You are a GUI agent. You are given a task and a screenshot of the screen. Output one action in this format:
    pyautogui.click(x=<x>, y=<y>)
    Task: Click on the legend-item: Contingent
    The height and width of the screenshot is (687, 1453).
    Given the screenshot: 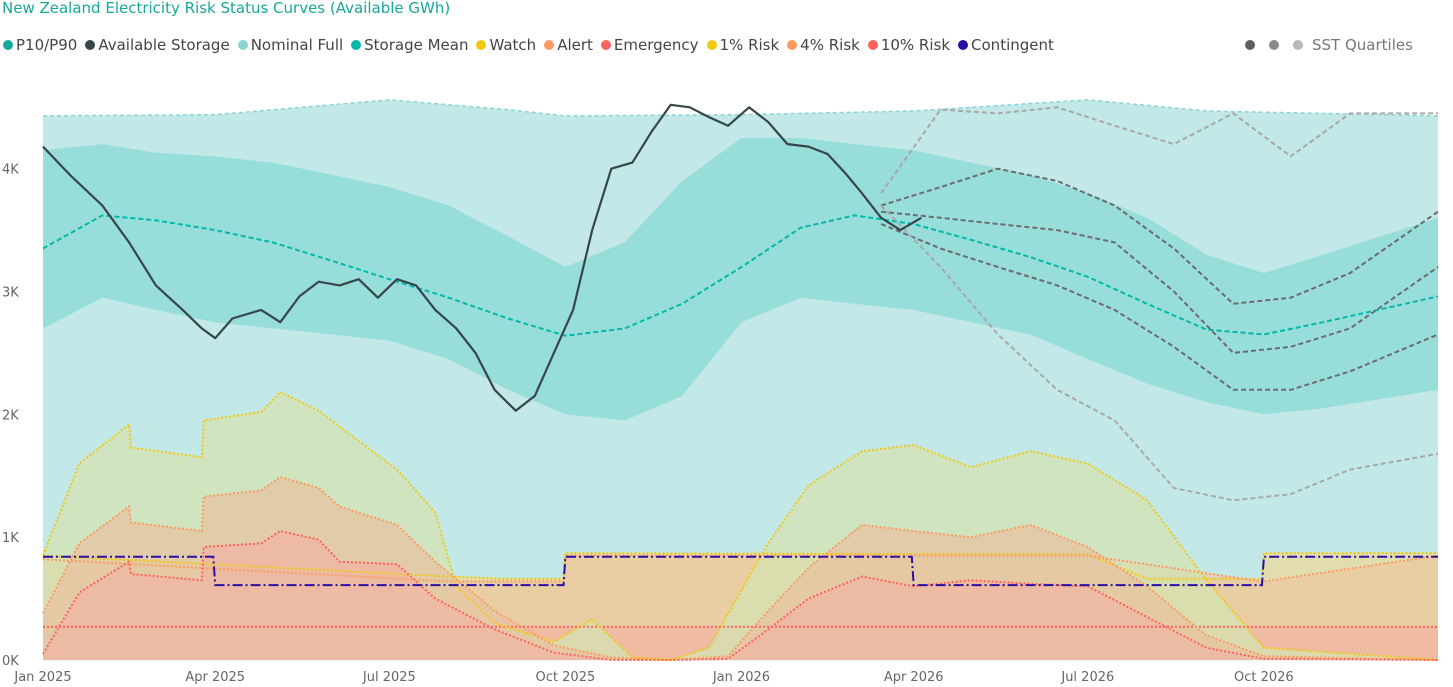 What is the action you would take?
    pyautogui.click(x=1006, y=45)
    